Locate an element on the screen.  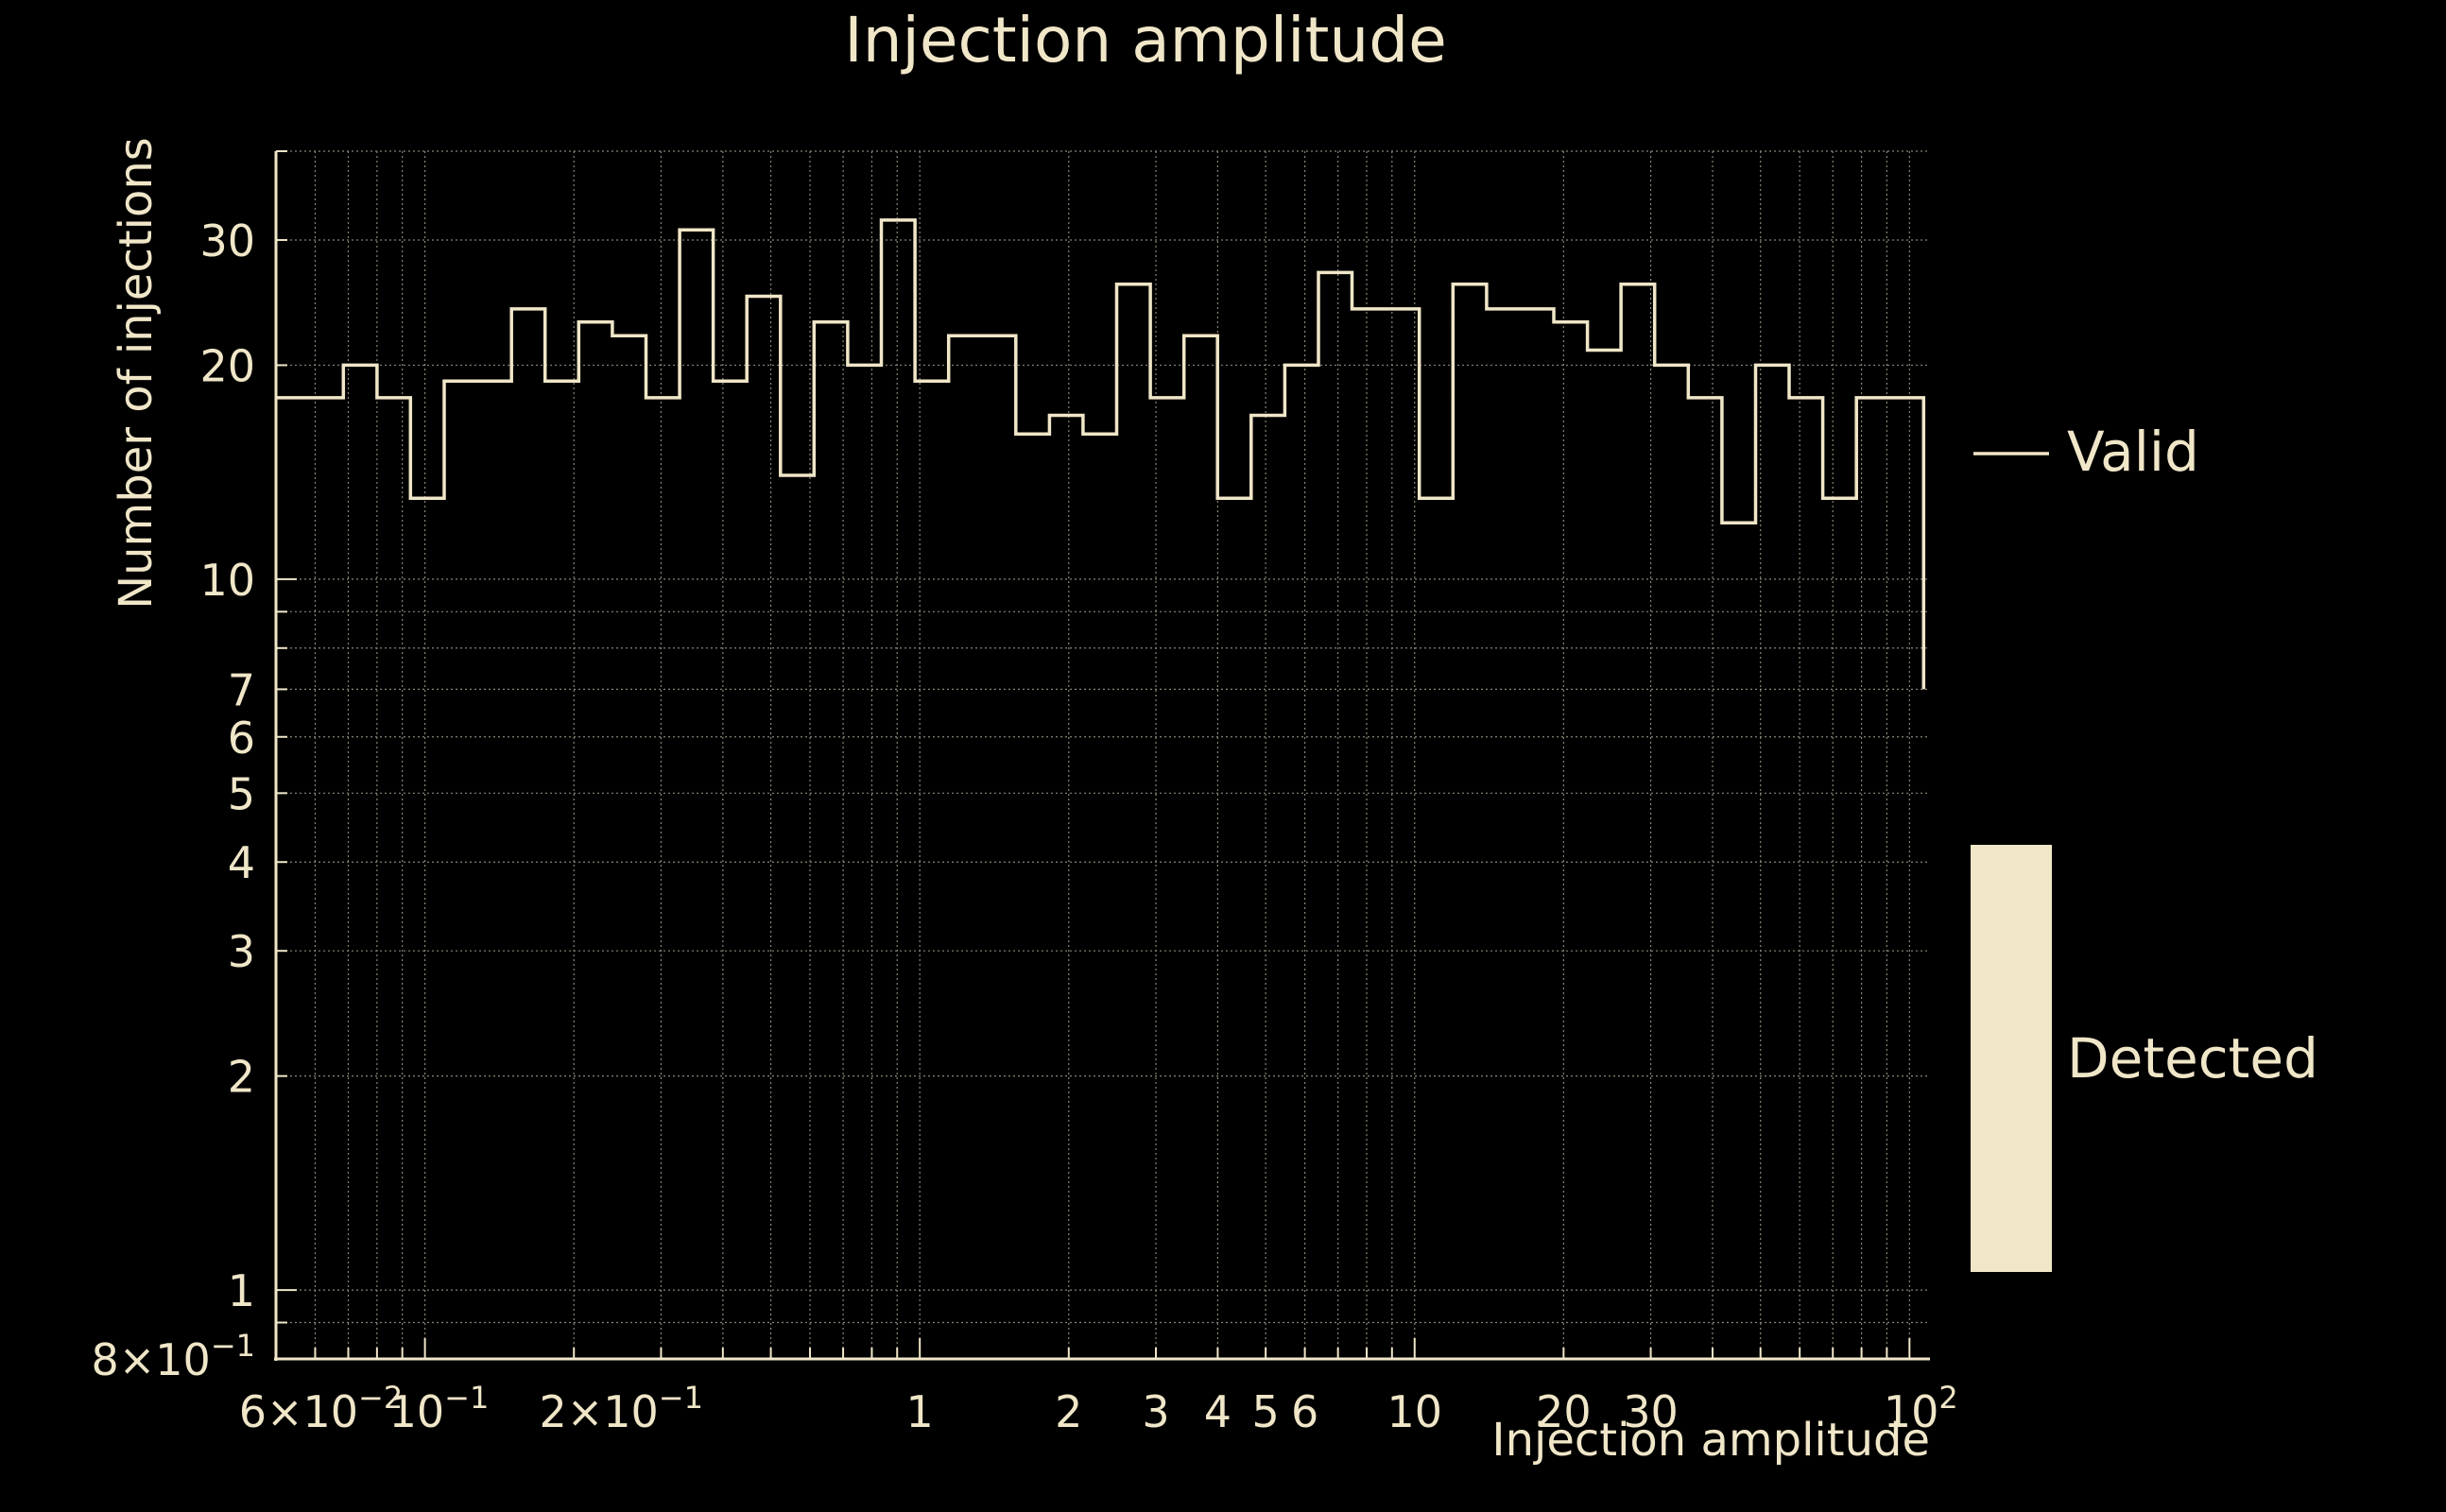
x-tick-labels: 6×10−210−1 2×10⁻¹ 1 2 3 4 5 6 10 20 30 10² is located at coordinates (1098, 1408).